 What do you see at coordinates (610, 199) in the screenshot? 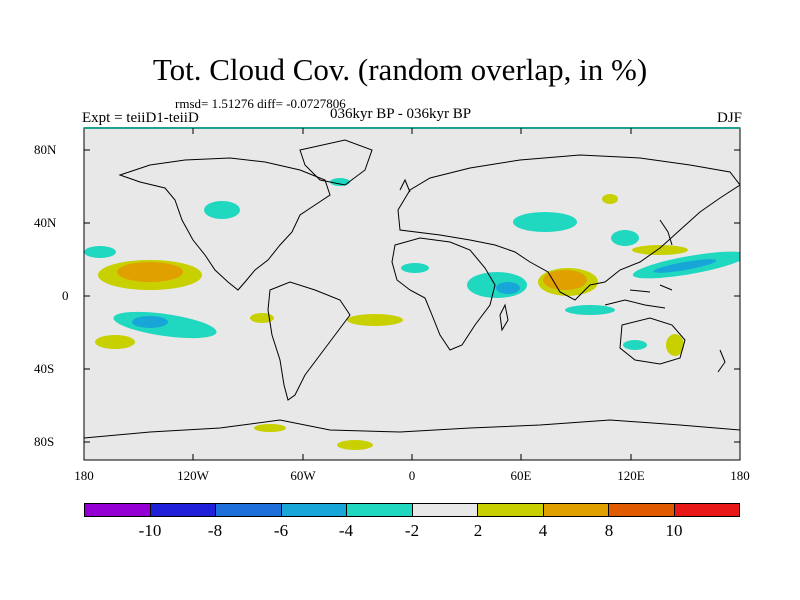
I see `anomaly-north-atlantic-positive` at bounding box center [610, 199].